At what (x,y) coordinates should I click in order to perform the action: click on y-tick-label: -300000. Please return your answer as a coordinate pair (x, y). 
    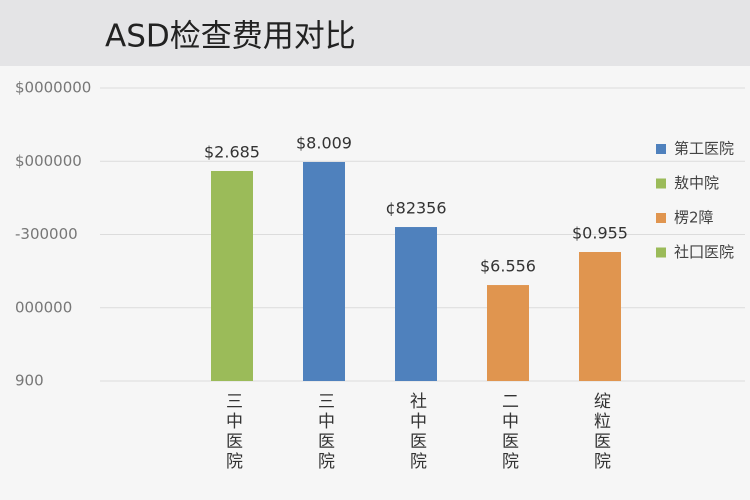
    Looking at the image, I should click on (46, 234).